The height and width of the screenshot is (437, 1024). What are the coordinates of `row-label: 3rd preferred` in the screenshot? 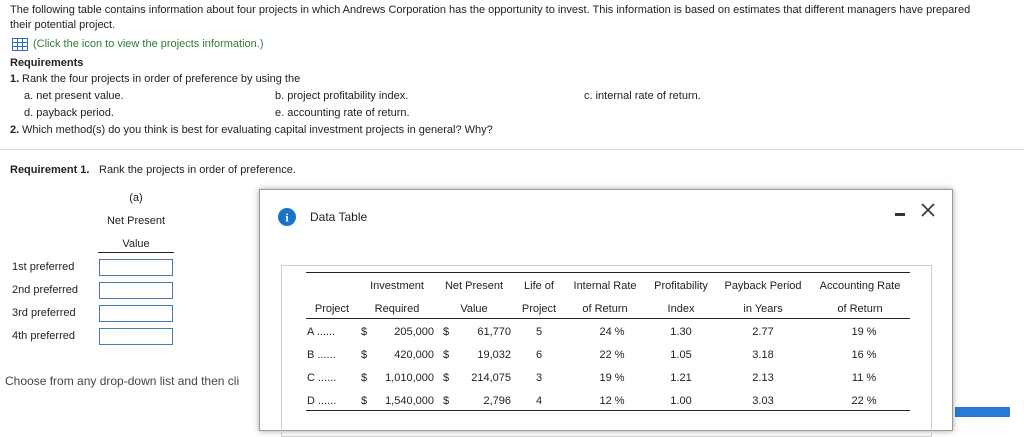 It's located at (44, 313).